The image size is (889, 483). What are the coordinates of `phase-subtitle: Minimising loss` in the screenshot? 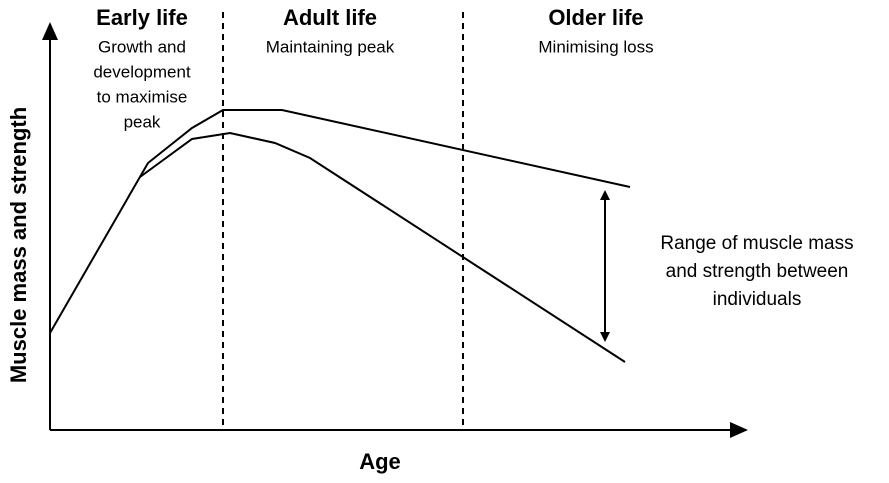 It's located at (595, 46).